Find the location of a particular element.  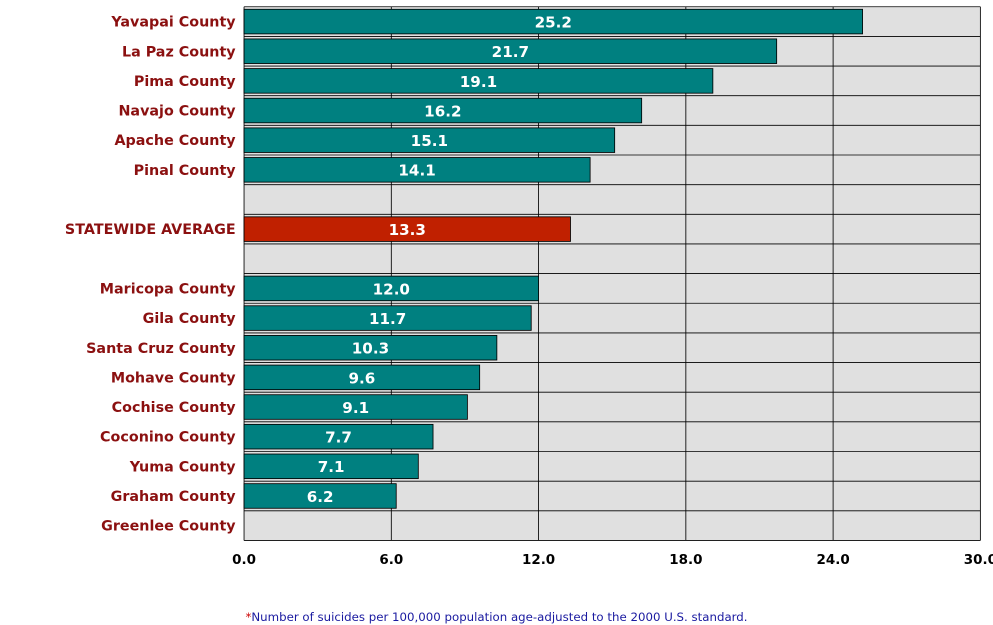

x-tick-label: 30.0 is located at coordinates (978, 560).